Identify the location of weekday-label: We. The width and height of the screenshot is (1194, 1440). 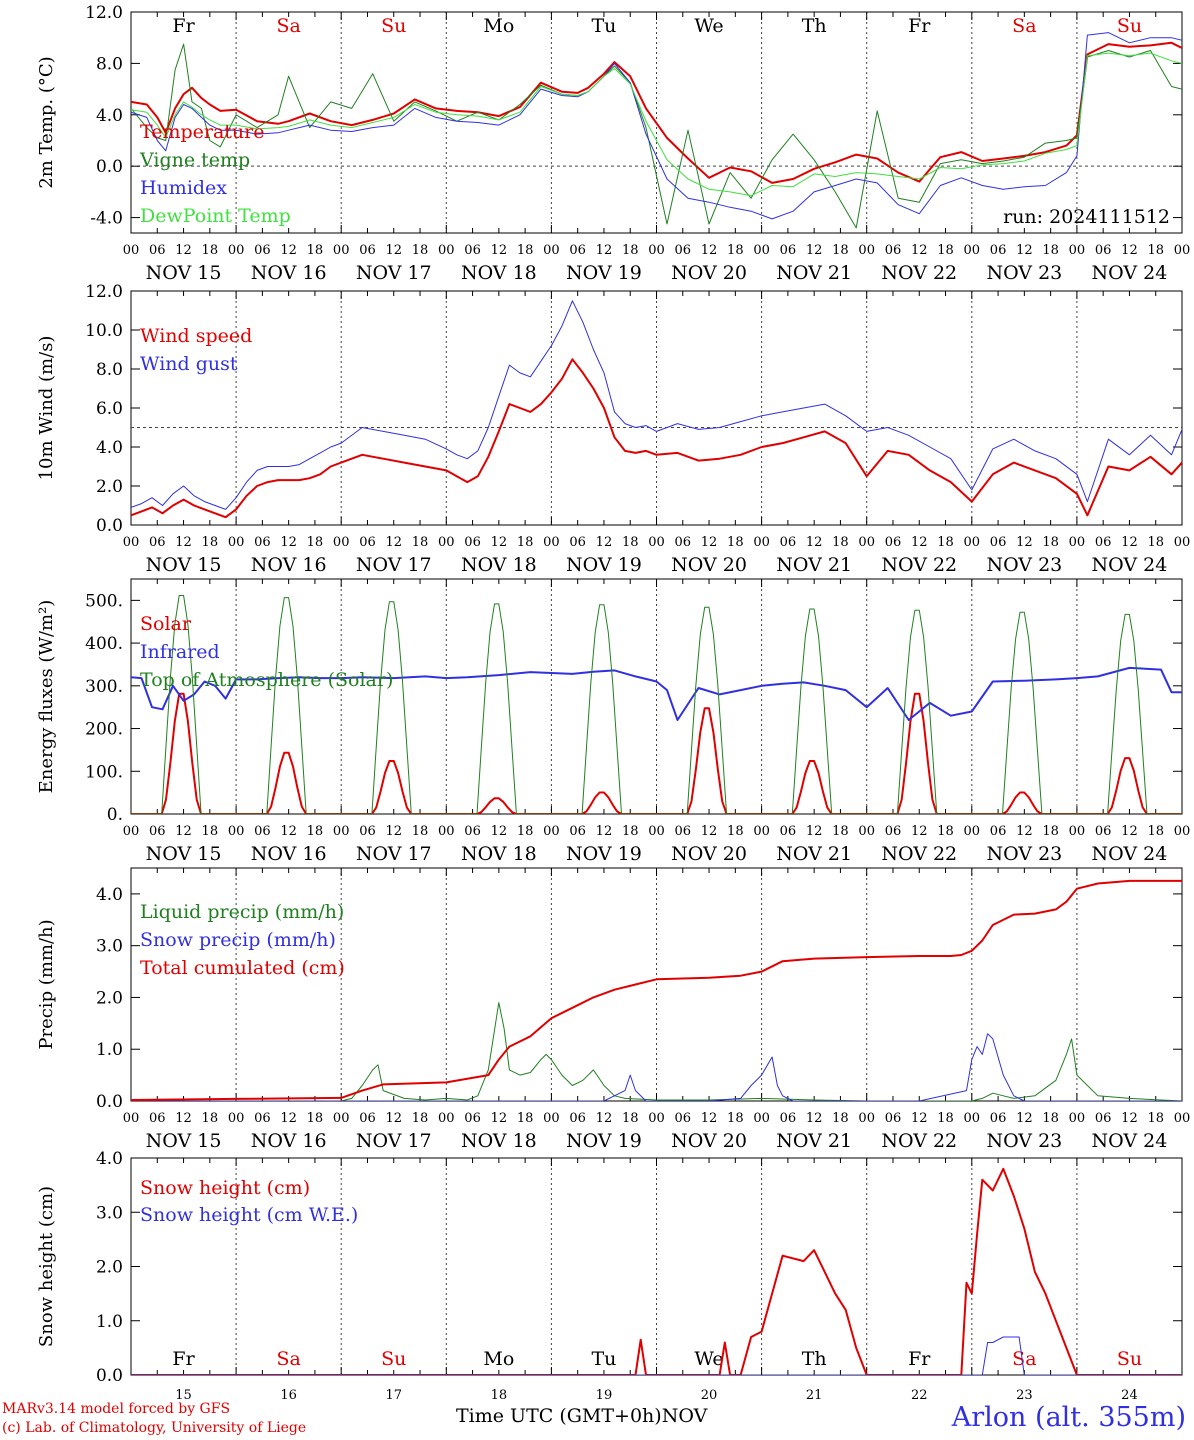
(708, 26).